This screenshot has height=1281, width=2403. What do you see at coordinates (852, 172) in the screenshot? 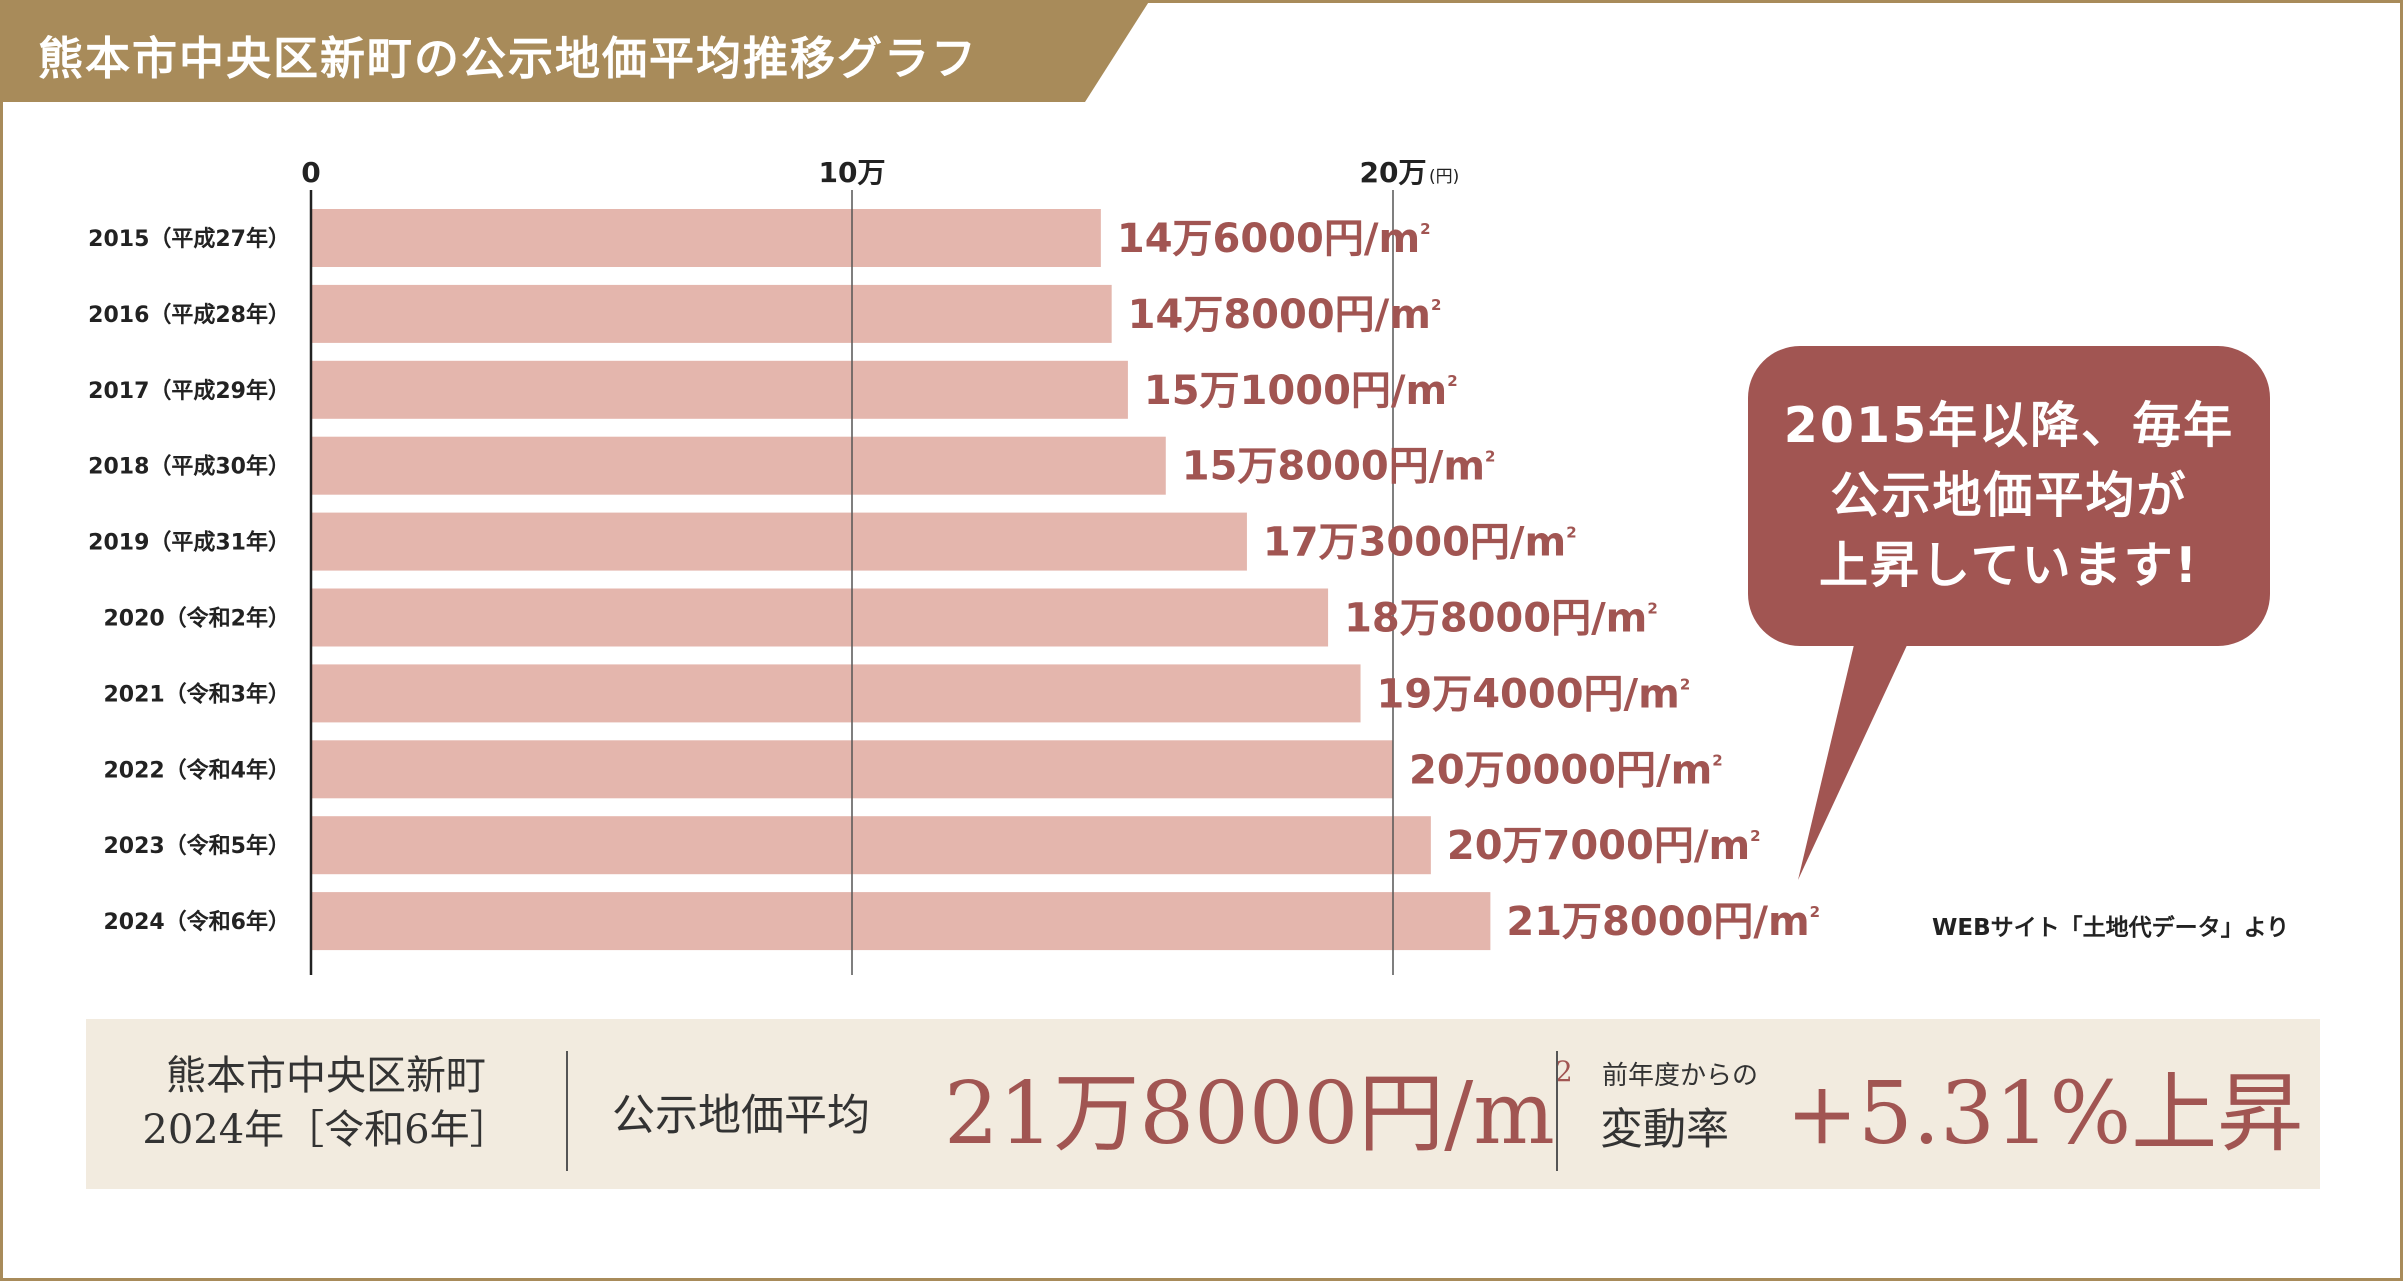
I see `x-tick-label: 10万` at bounding box center [852, 172].